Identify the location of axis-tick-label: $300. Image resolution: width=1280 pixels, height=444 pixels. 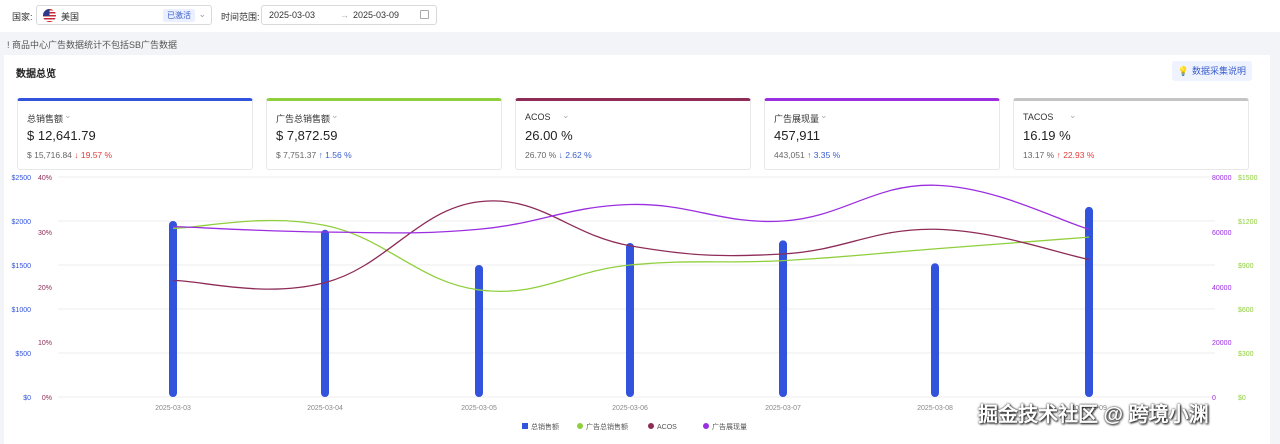
(1246, 354).